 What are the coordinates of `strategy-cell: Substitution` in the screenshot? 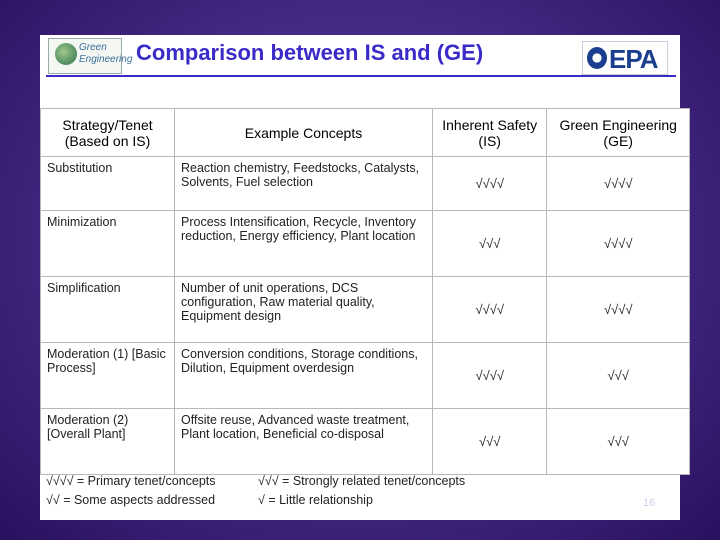 It's located at (107, 183).